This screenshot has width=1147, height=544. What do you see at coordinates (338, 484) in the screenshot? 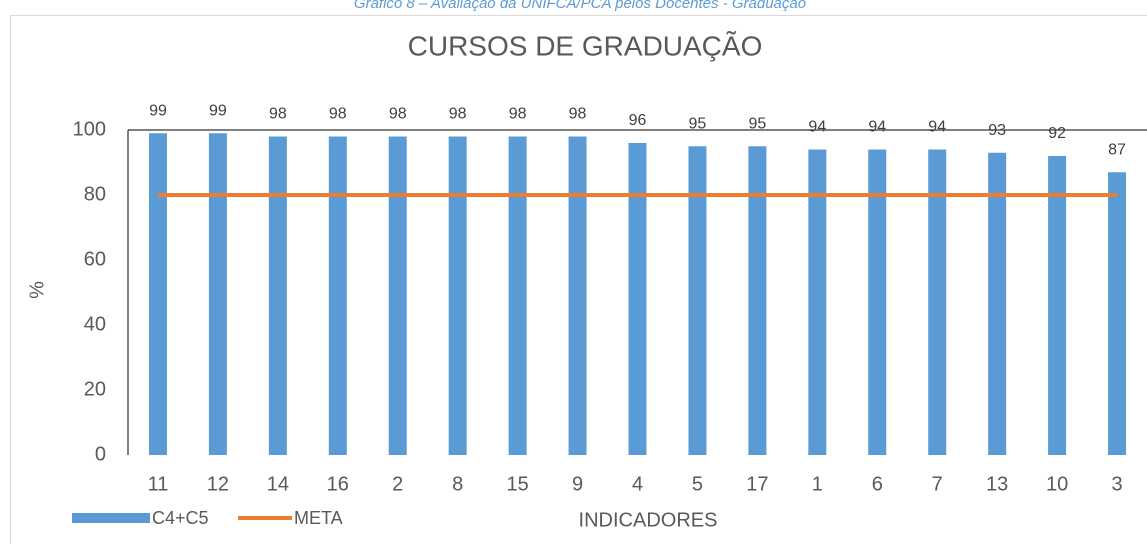
I see `x-tick-label: 16` at bounding box center [338, 484].